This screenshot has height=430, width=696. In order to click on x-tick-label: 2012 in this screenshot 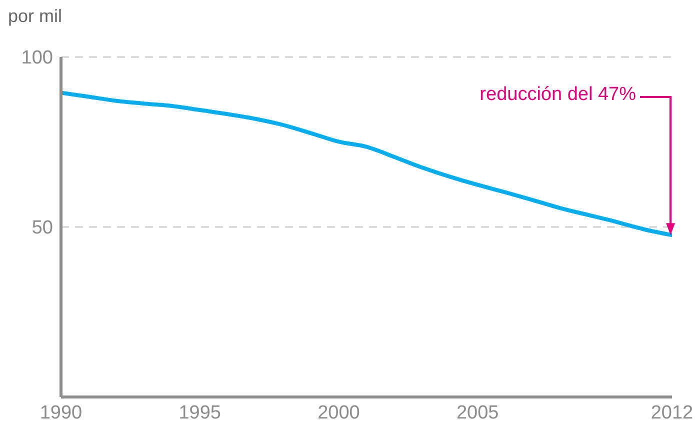, I will do `click(672, 413)`.